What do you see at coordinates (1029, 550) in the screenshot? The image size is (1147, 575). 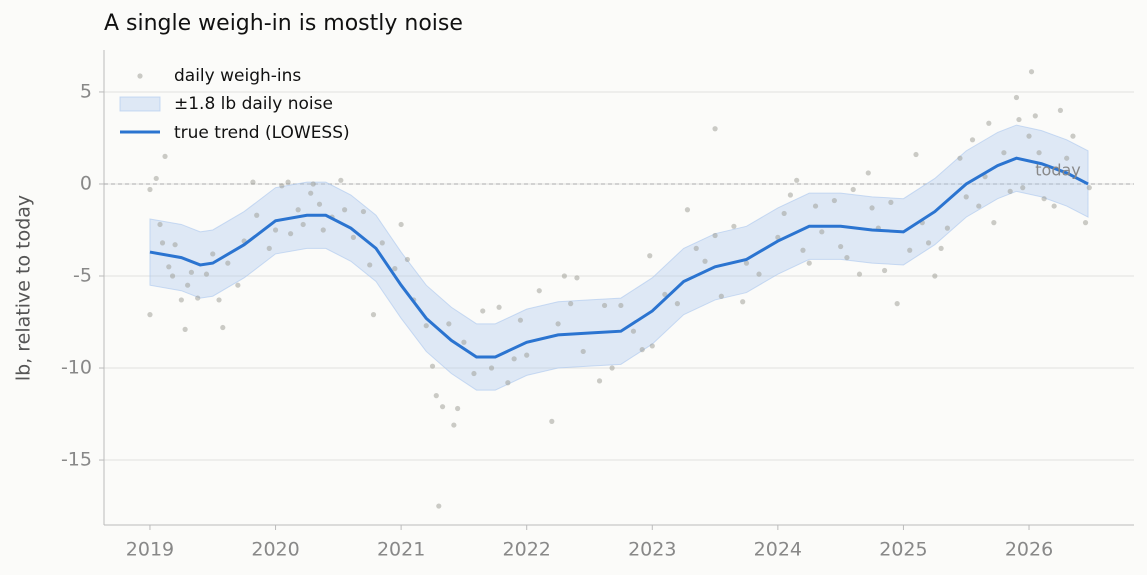 I see `x-tick-label: 2026` at bounding box center [1029, 550].